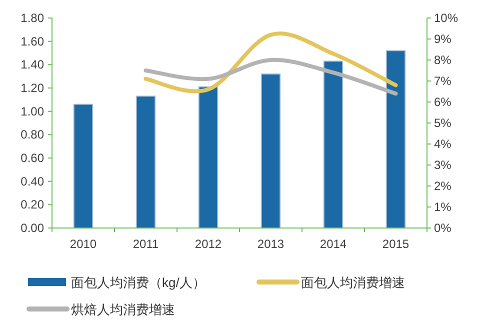 Image resolution: width=484 pixels, height=327 pixels. What do you see at coordinates (32, 205) in the screenshot?
I see `y-tick-label: 0.20` at bounding box center [32, 205].